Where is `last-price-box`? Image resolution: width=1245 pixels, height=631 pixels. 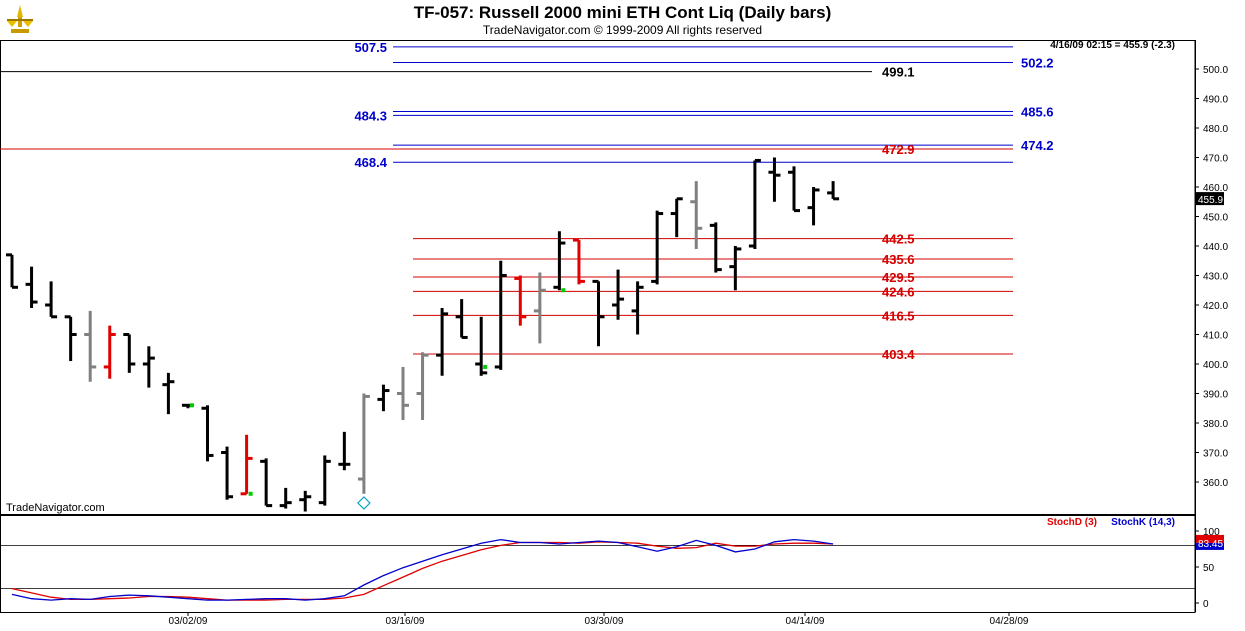 last-price-box is located at coordinates (1210, 199).